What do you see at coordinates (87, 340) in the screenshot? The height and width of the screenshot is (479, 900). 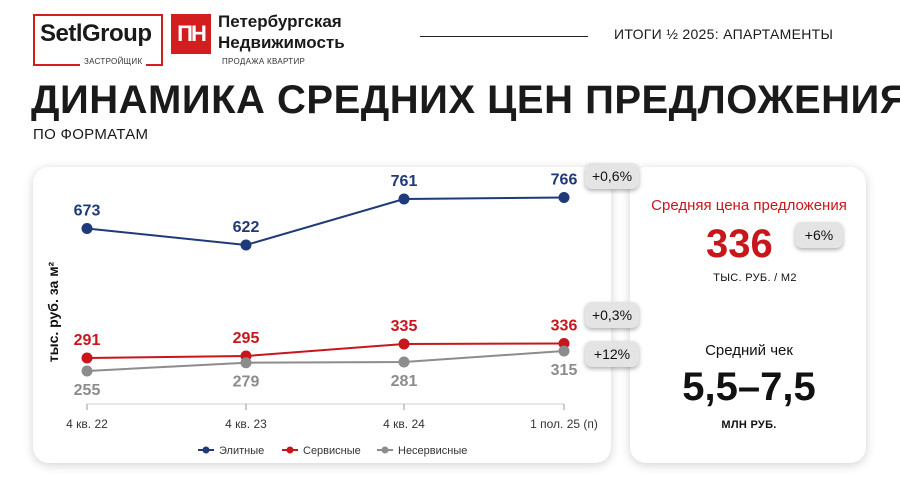 I see `data-label: 291` at bounding box center [87, 340].